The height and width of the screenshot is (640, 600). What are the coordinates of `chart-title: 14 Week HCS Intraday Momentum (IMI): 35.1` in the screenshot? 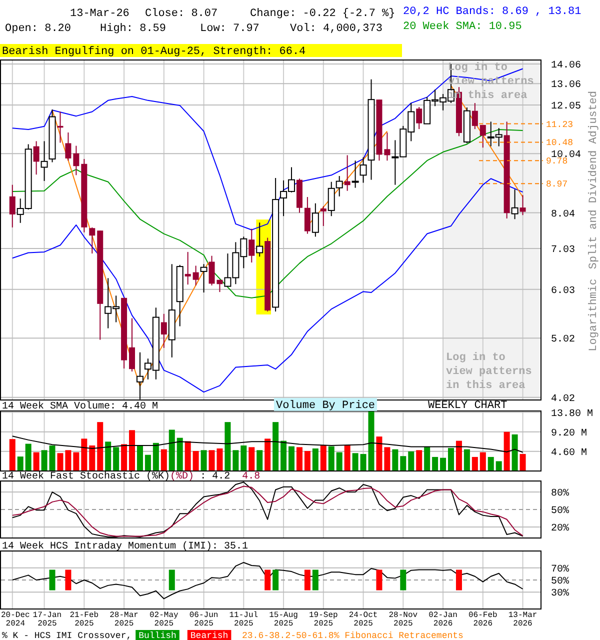 It's located at (125, 546).